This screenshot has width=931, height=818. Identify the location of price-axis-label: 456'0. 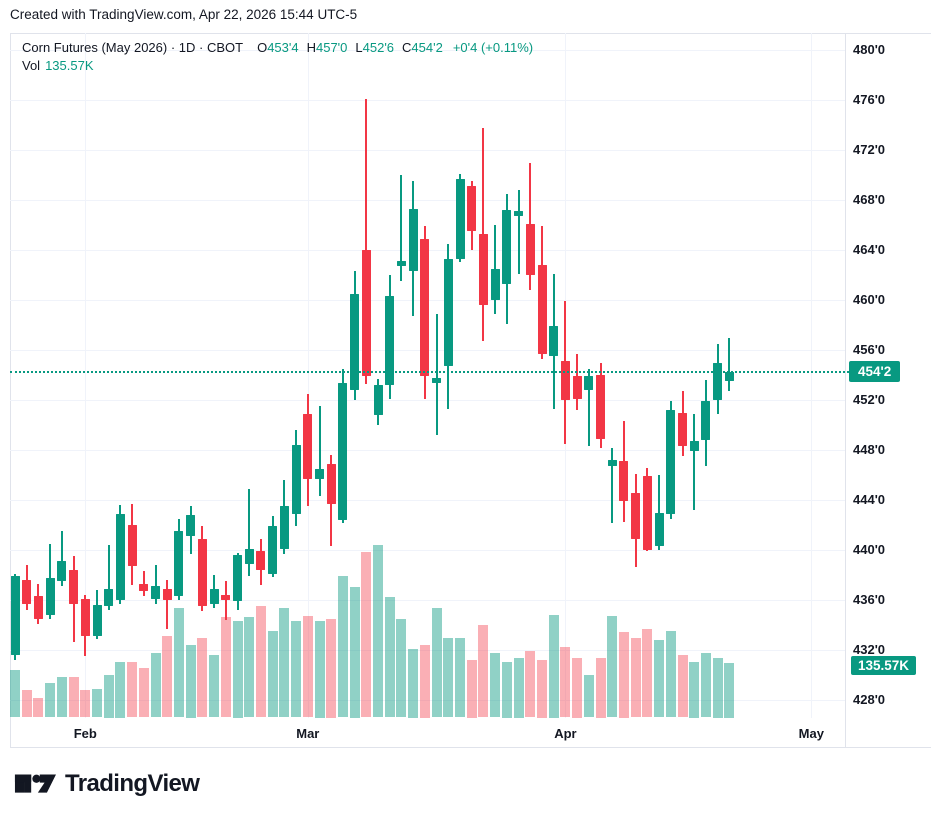
(869, 349).